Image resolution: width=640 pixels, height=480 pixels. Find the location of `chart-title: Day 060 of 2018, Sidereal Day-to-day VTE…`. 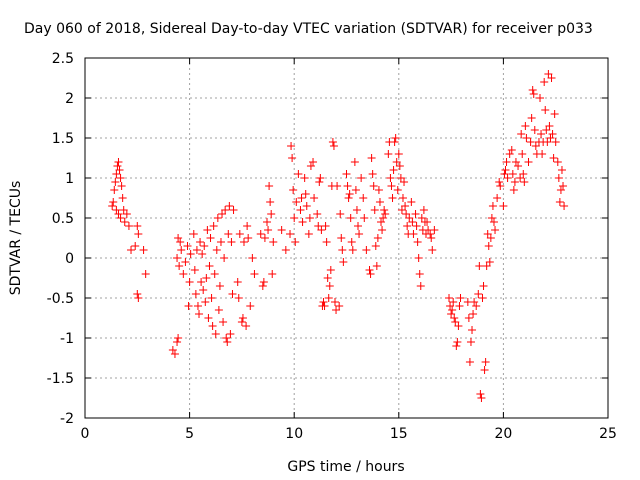

chart-title: Day 060 of 2018, Sidereal Day-to-day VTE… is located at coordinates (308, 29).